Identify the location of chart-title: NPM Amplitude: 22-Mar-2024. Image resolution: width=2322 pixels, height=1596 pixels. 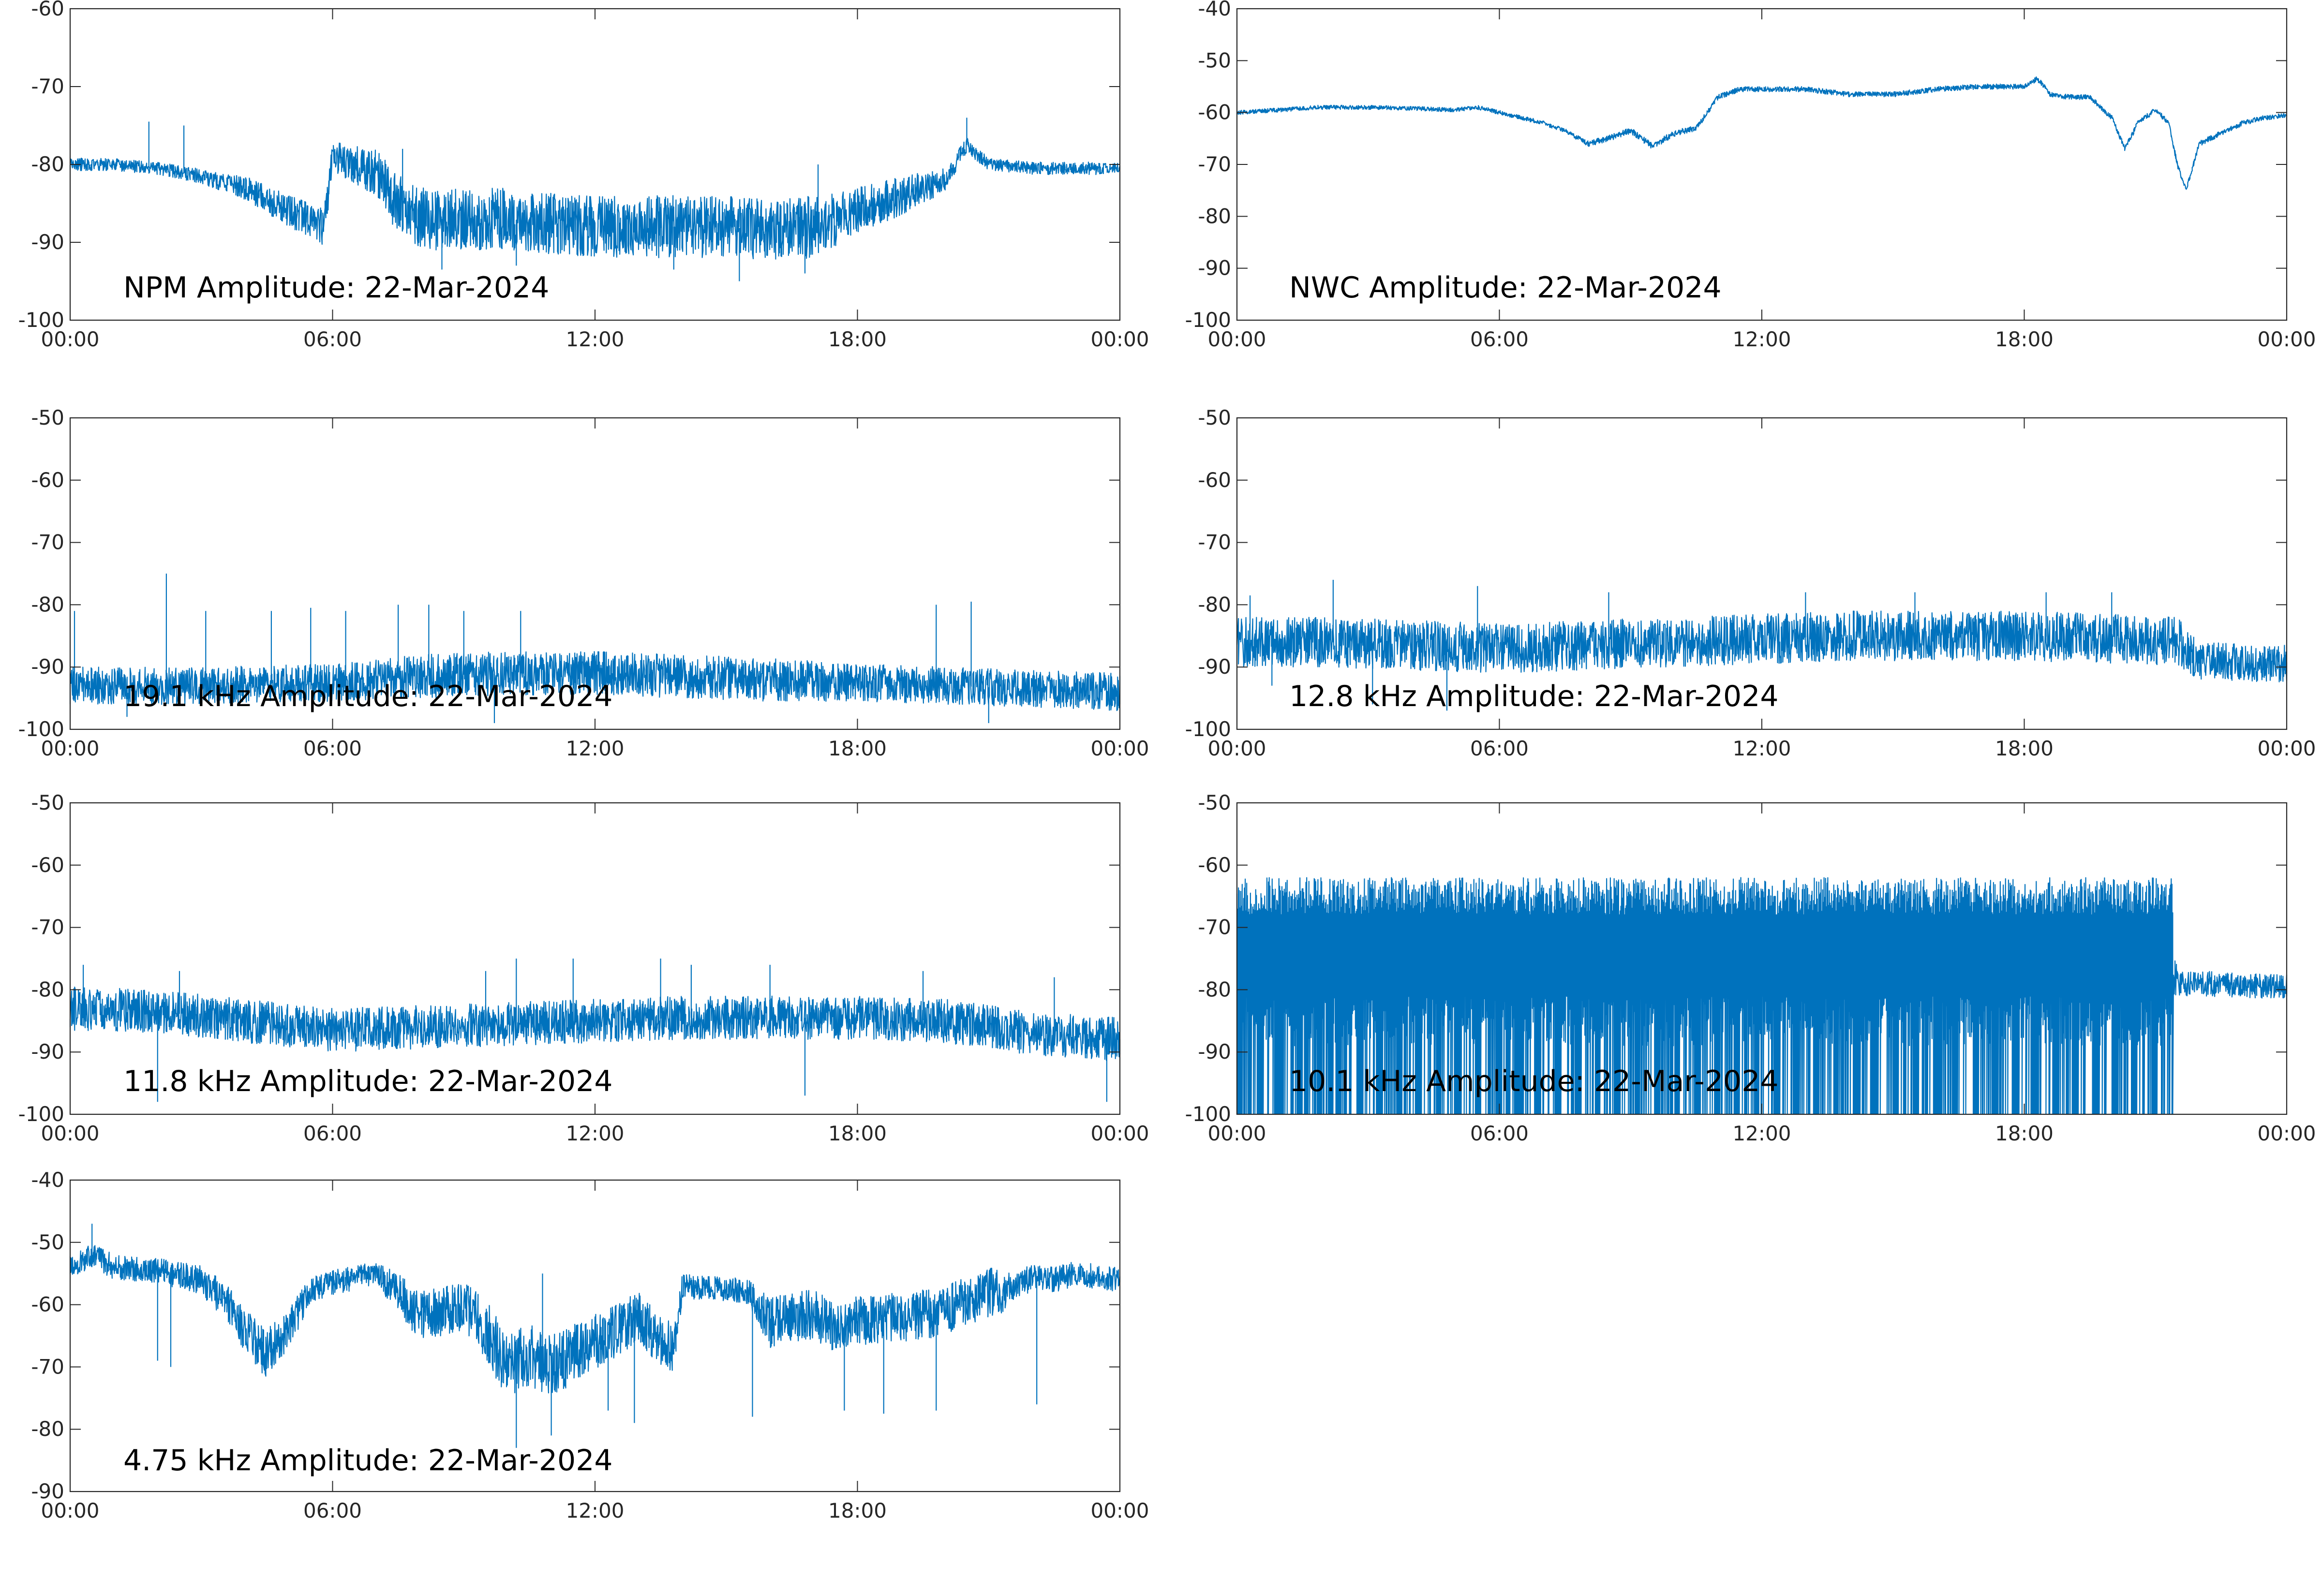
(336, 288).